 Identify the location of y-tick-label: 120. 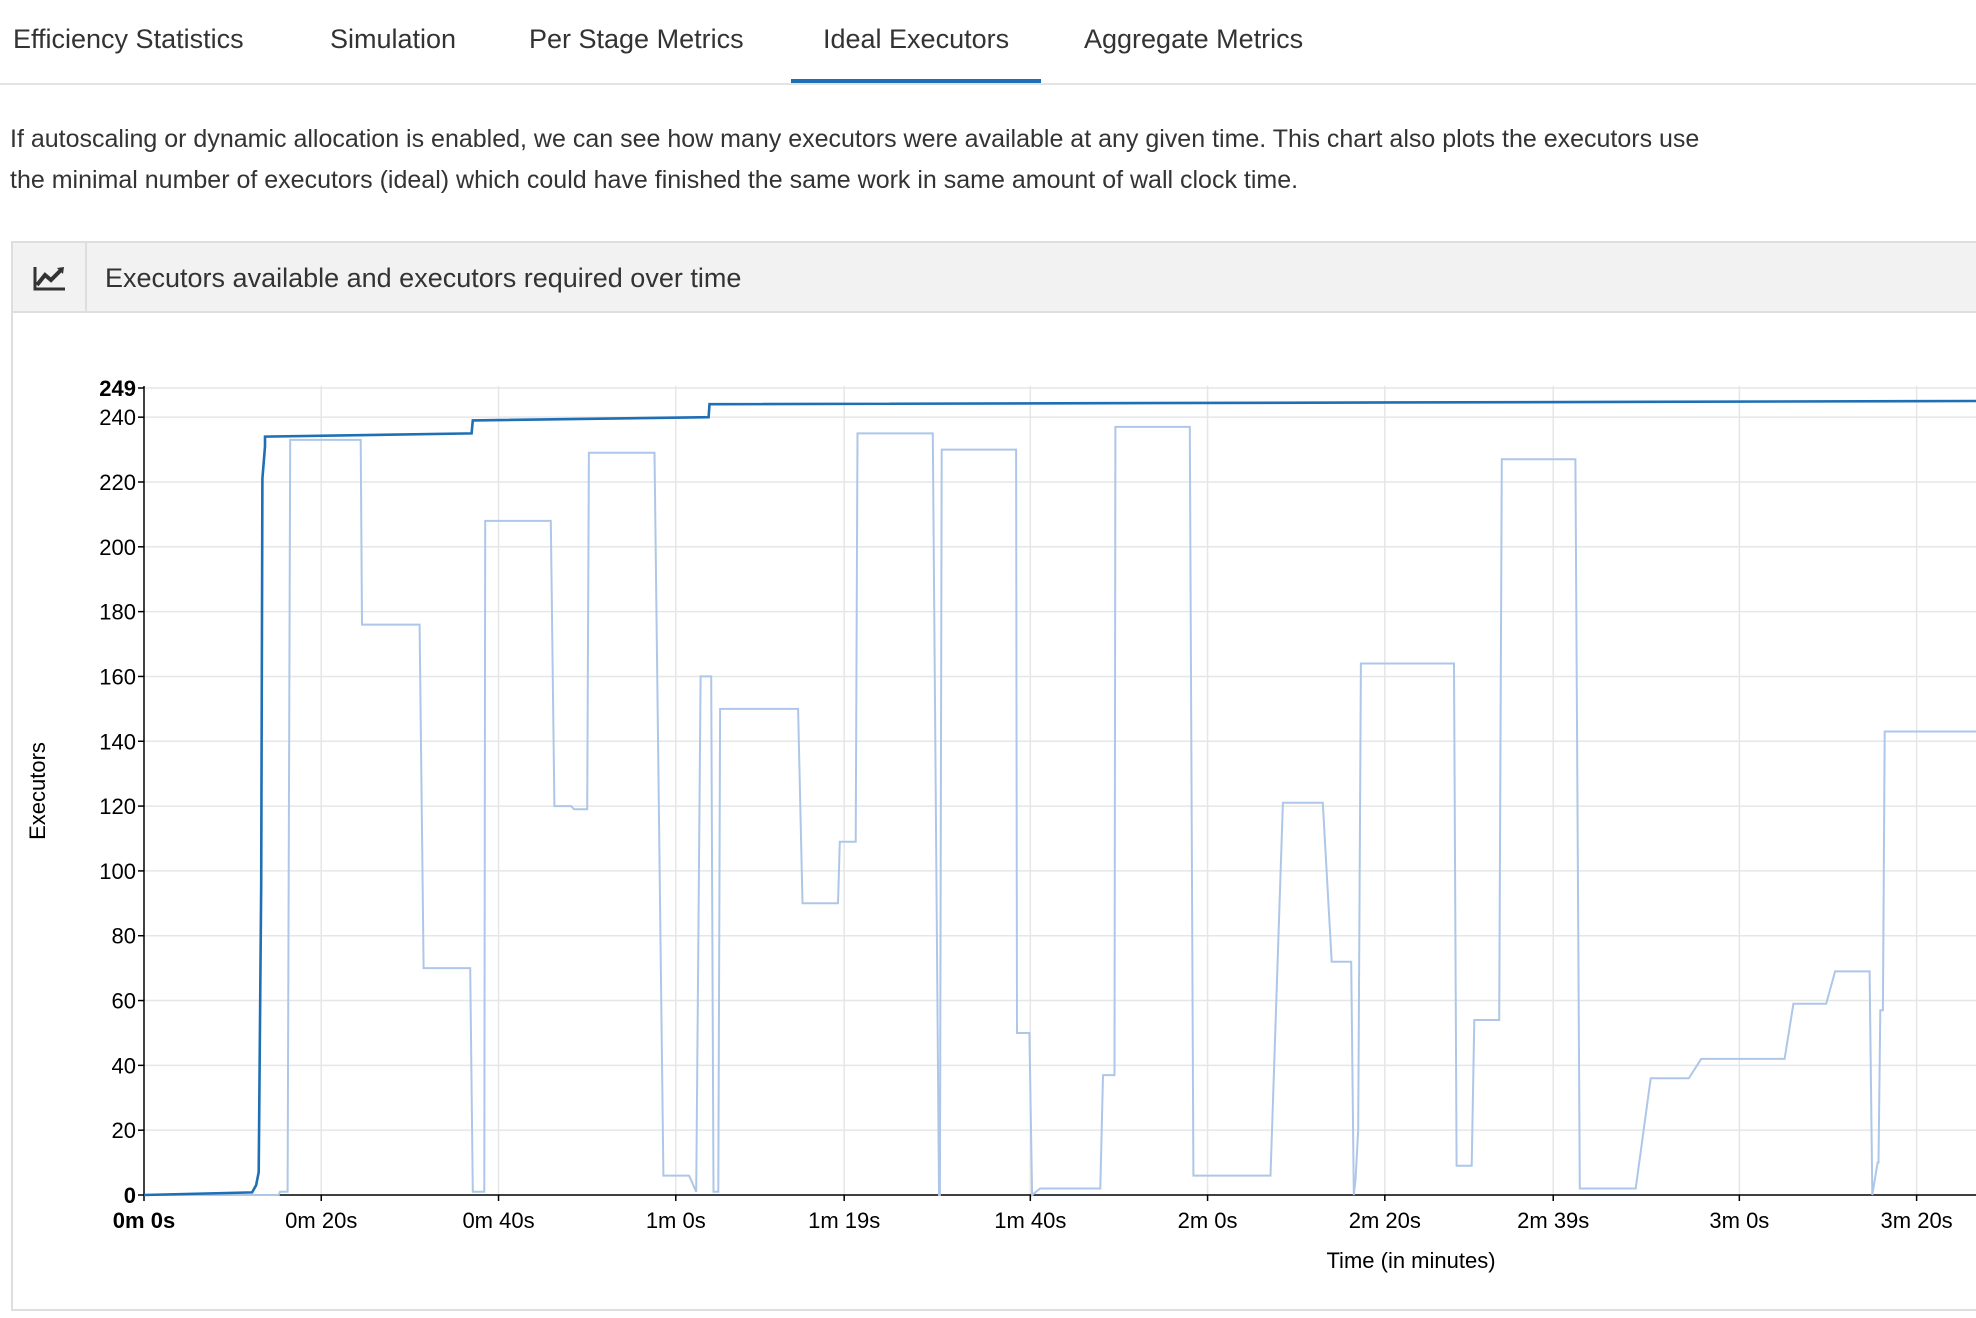
(117, 806).